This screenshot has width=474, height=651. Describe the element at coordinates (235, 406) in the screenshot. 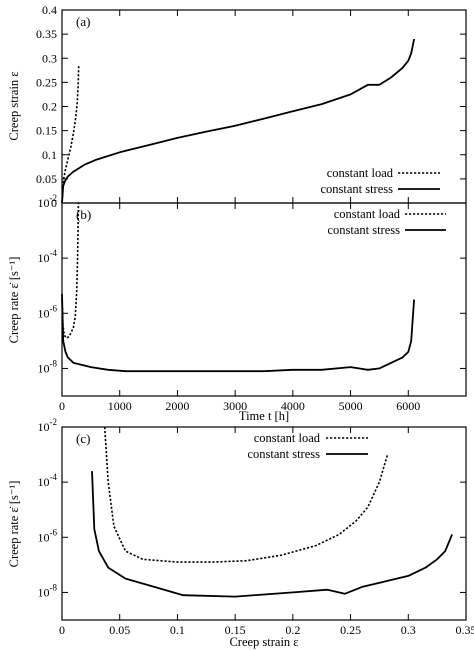

I see `panel-b-x-tick-label: 3000` at that location.